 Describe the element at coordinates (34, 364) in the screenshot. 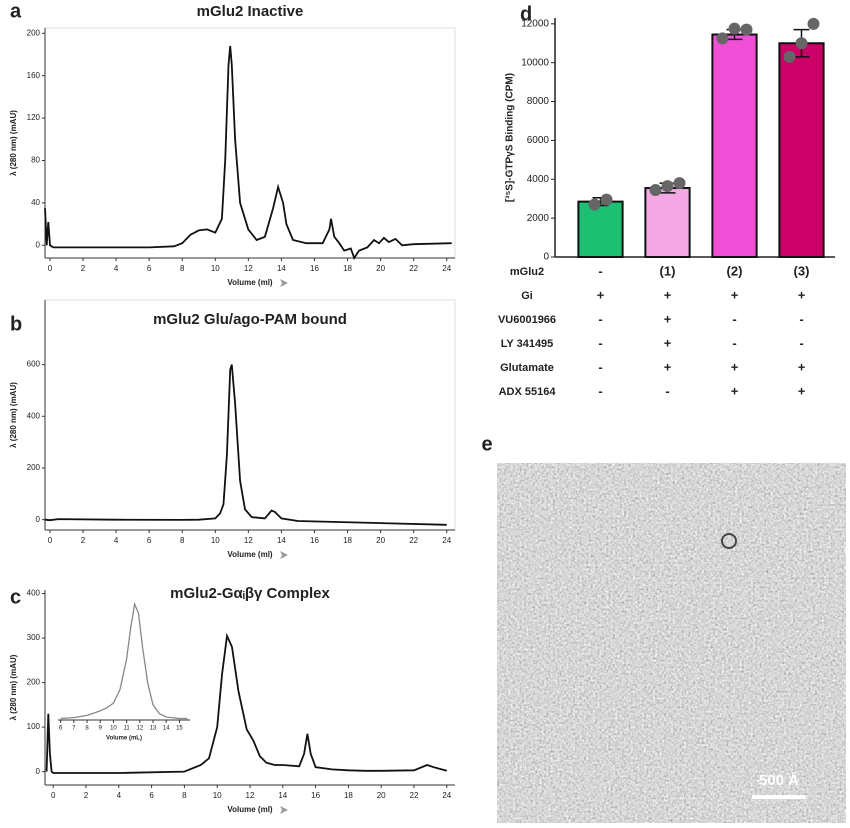

I see `y-tick-label: 600` at that location.